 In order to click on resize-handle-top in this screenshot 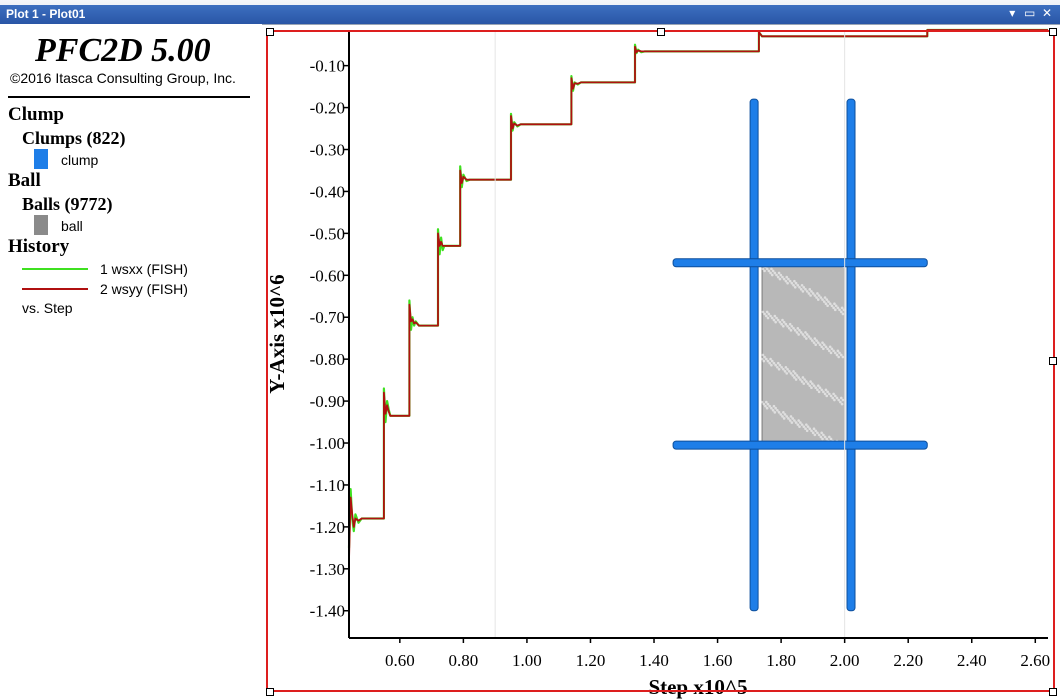, I will do `click(661, 32)`.